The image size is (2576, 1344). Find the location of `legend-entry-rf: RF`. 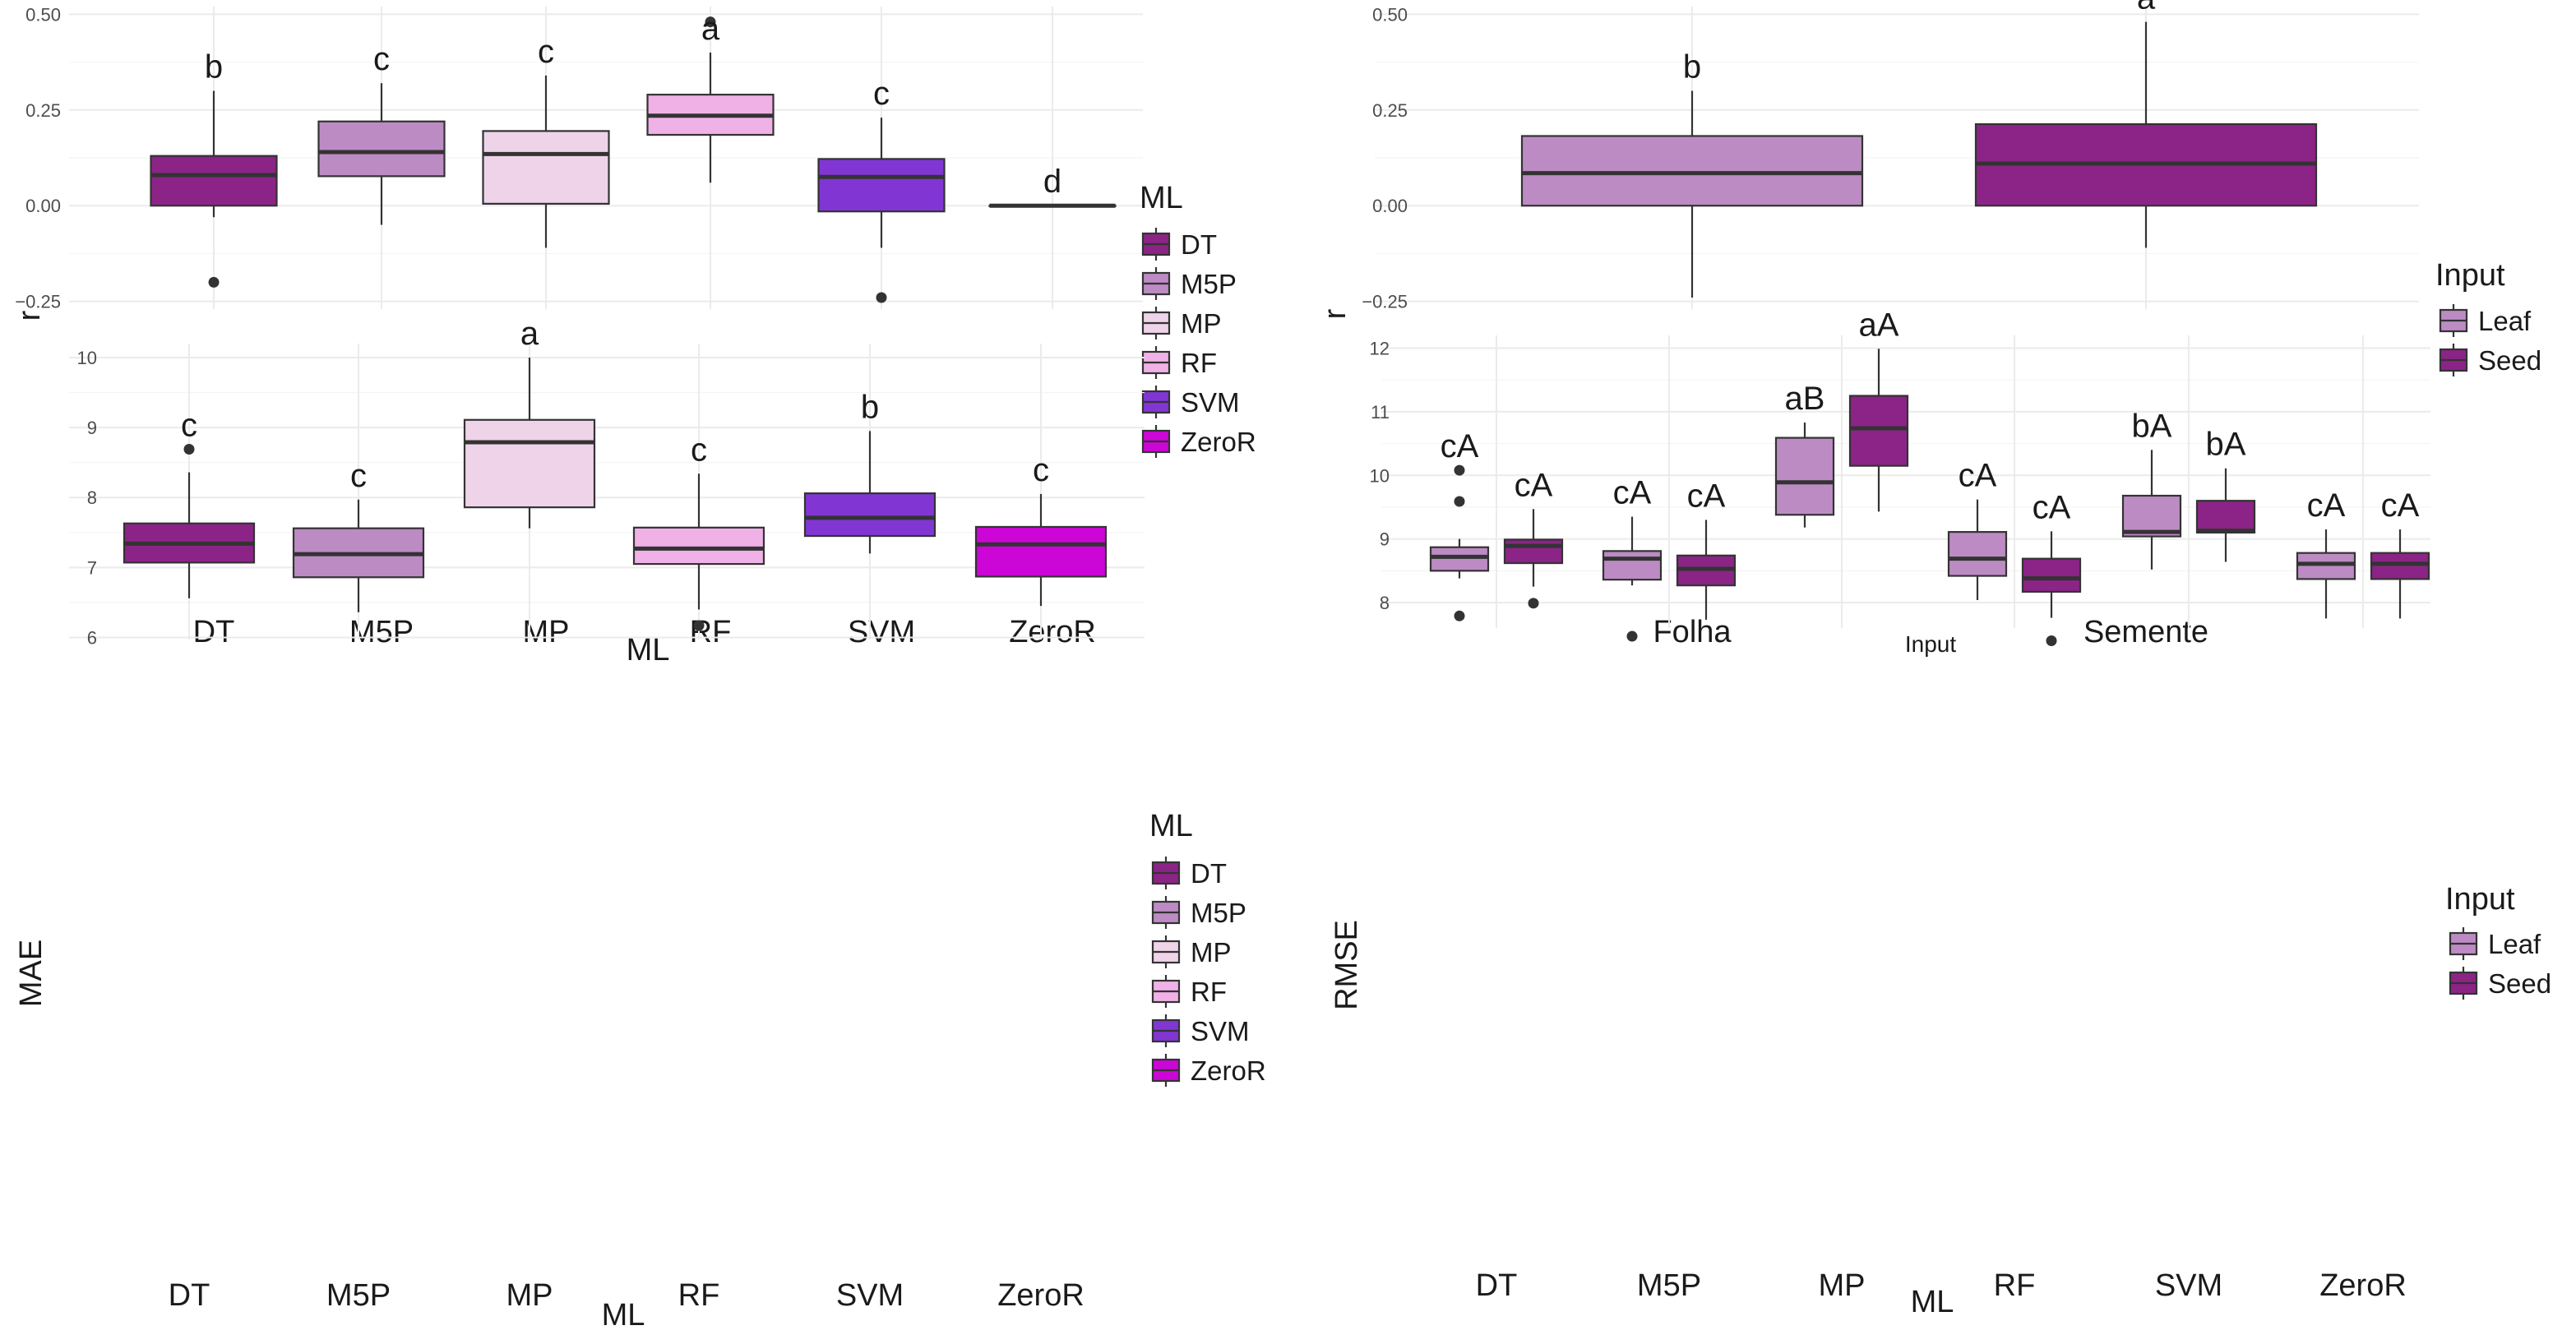

legend-entry-rf: RF is located at coordinates (1179, 362).